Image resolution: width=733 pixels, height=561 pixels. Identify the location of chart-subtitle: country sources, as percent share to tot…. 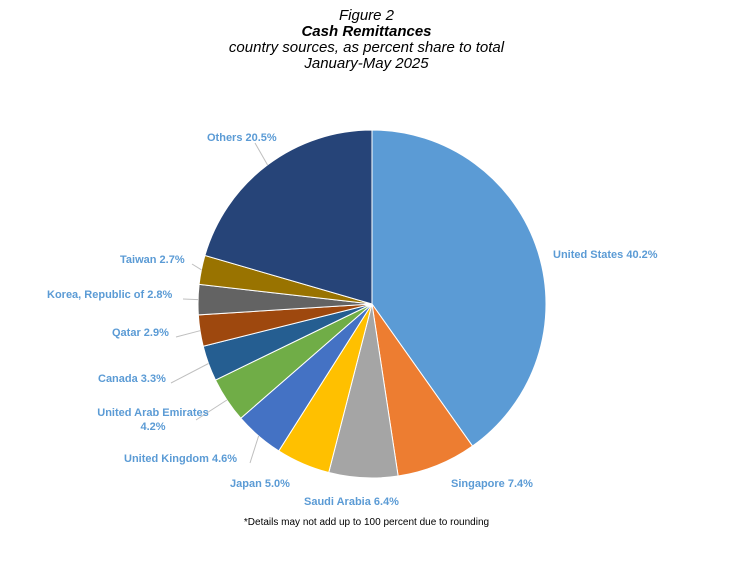
(366, 47).